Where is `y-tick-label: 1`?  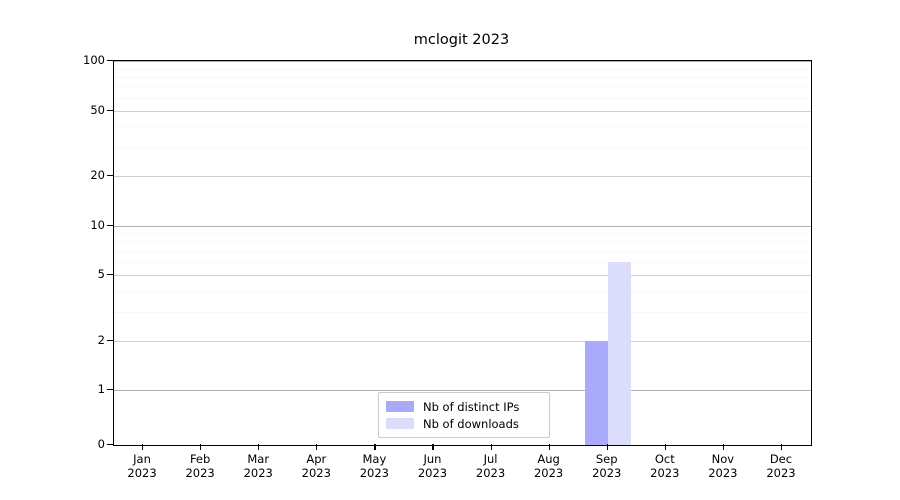
y-tick-label: 1 is located at coordinates (101, 389).